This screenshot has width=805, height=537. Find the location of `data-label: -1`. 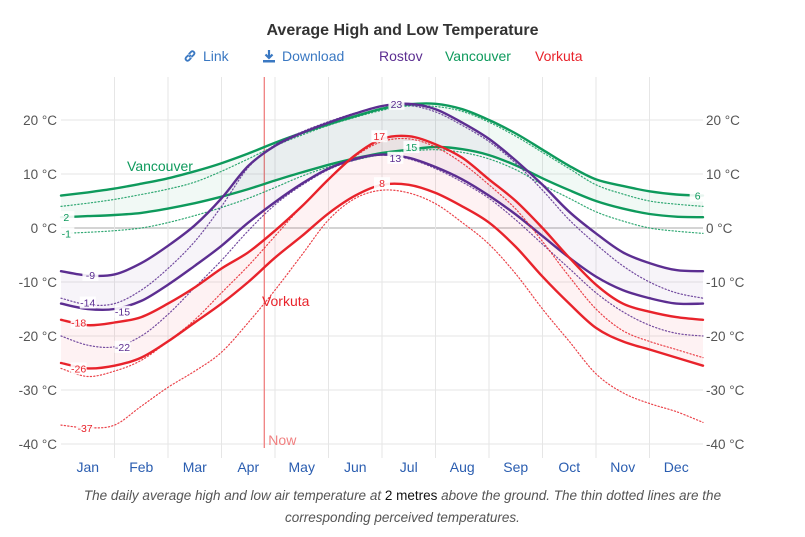

data-label: -1 is located at coordinates (66, 234).